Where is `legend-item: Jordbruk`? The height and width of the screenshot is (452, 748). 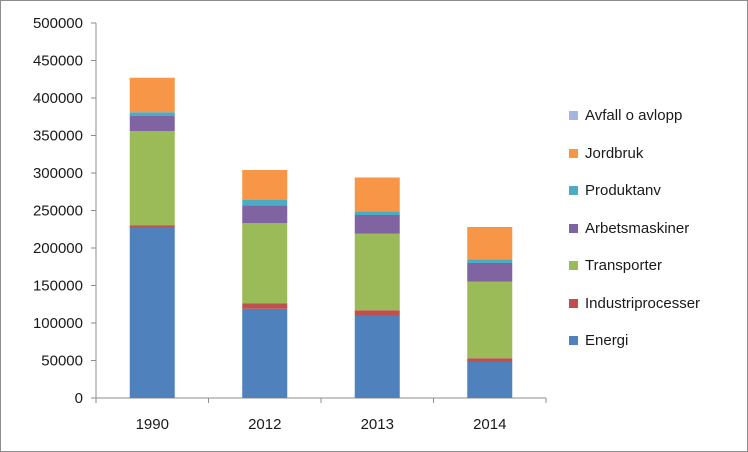 legend-item: Jordbruk is located at coordinates (656, 154).